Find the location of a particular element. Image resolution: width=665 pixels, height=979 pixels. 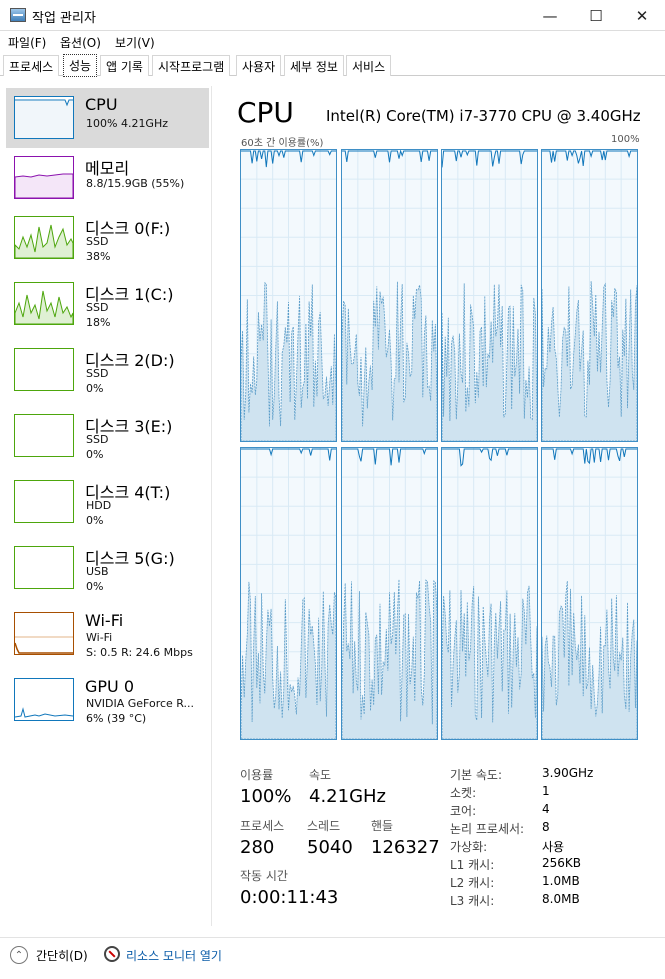

sidebar-item-title: 디스크 4(T:) is located at coordinates (128, 492).